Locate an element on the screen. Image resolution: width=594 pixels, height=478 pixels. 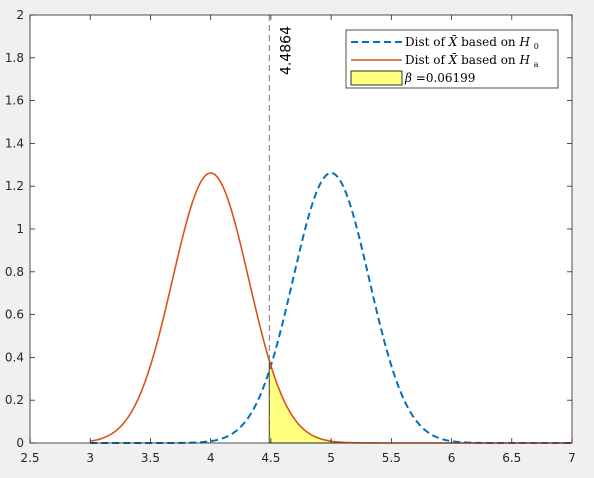
legend-label-beta-symbol: β is located at coordinates (408, 78).